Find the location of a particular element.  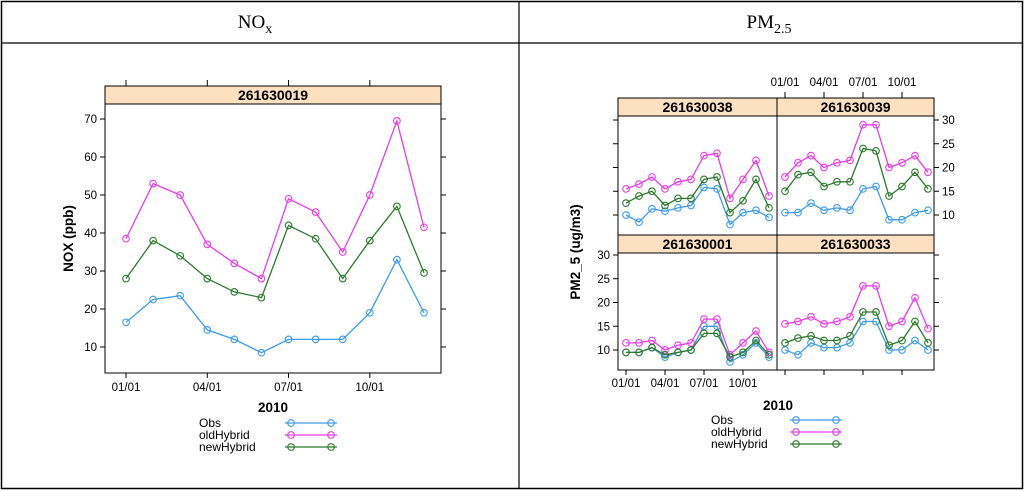

panel-title: 261630033 is located at coordinates (855, 244).